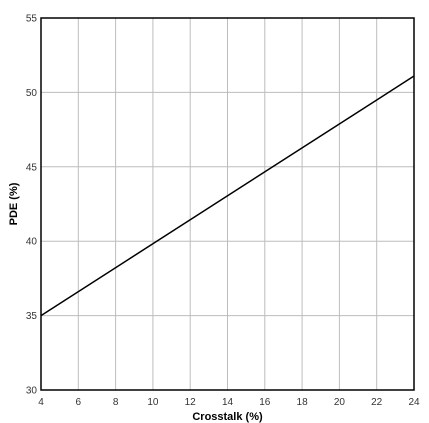 The height and width of the screenshot is (423, 429). I want to click on x-tick-label: 18, so click(303, 402).